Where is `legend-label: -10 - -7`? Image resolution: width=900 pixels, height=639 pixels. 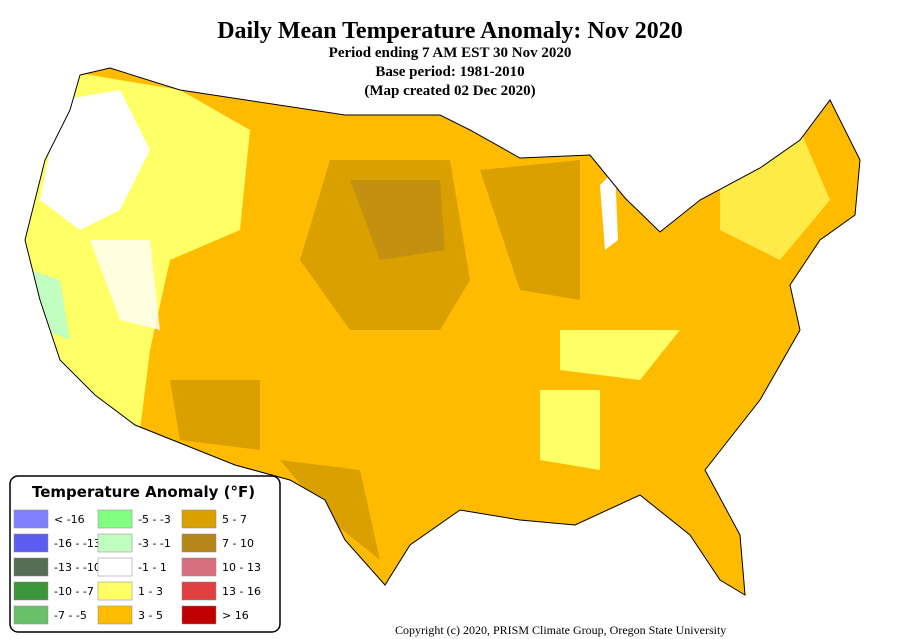 legend-label: -10 - -7 is located at coordinates (74, 591).